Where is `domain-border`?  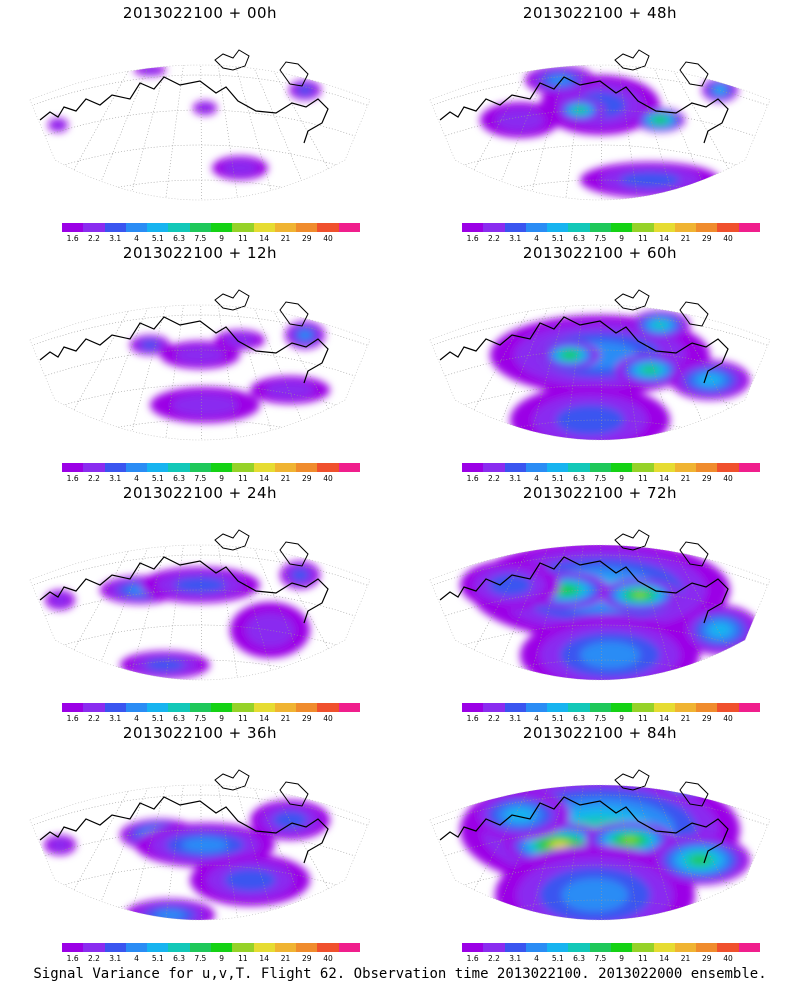 domain-border is located at coordinates (600, 612).